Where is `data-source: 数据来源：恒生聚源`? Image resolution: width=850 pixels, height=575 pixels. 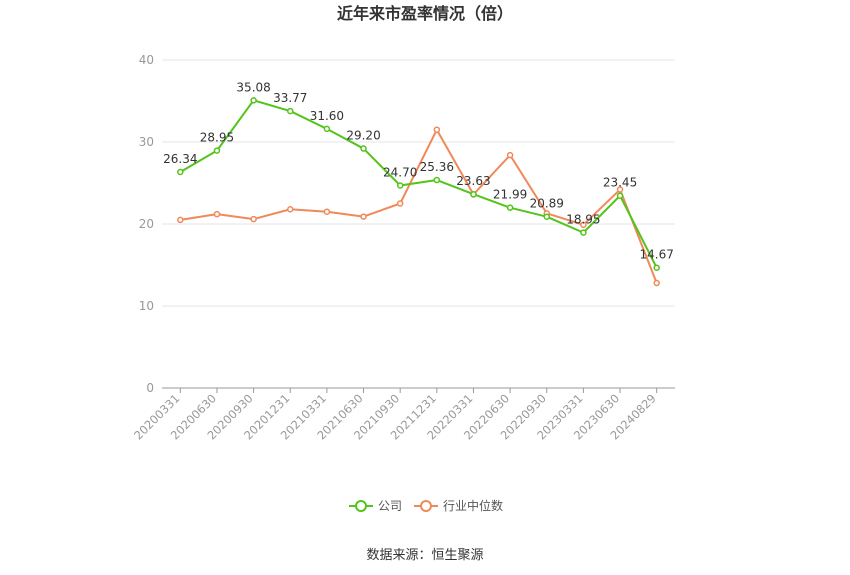 data-source: 数据来源：恒生聚源 is located at coordinates (424, 555).